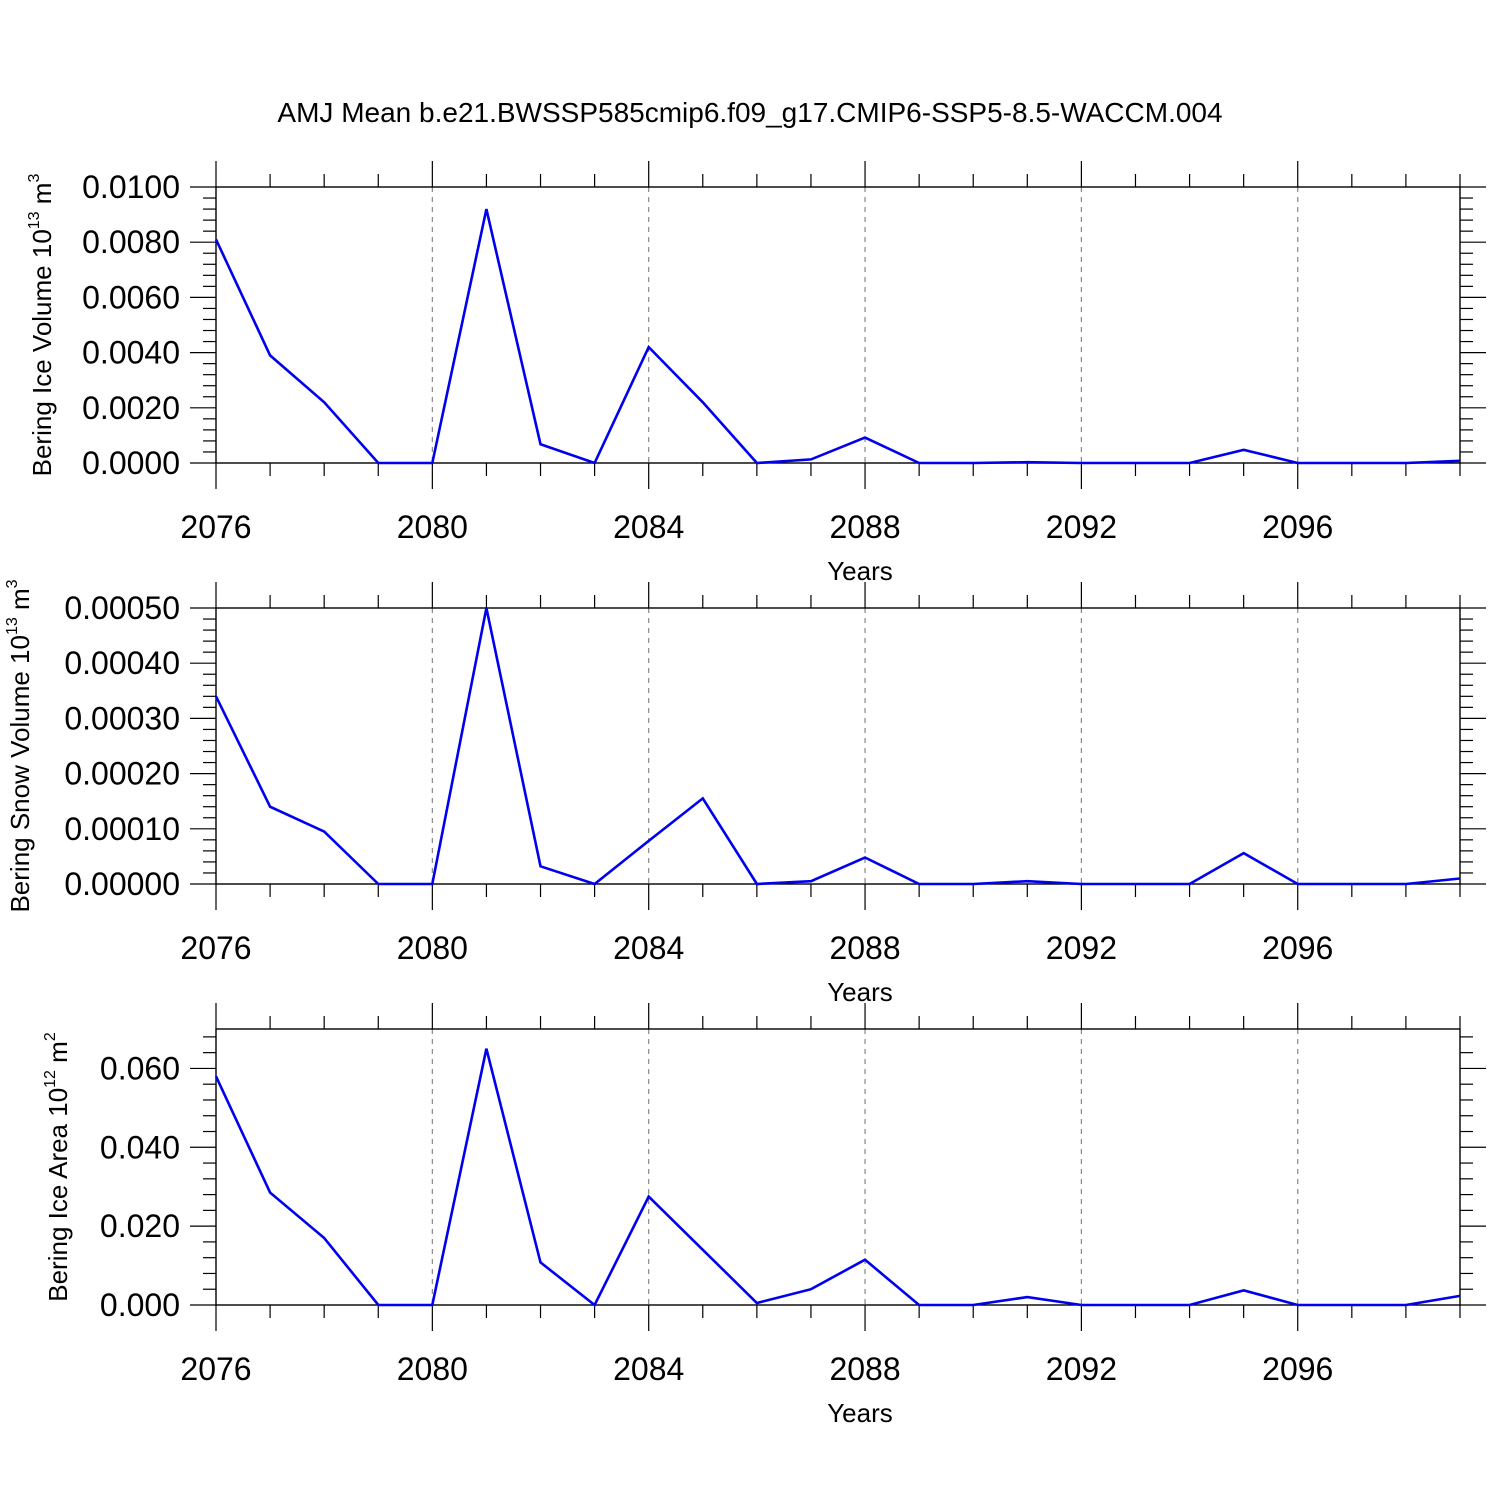  Describe the element at coordinates (122, 884) in the screenshot. I see `y-tick-label: 0.00000` at that location.